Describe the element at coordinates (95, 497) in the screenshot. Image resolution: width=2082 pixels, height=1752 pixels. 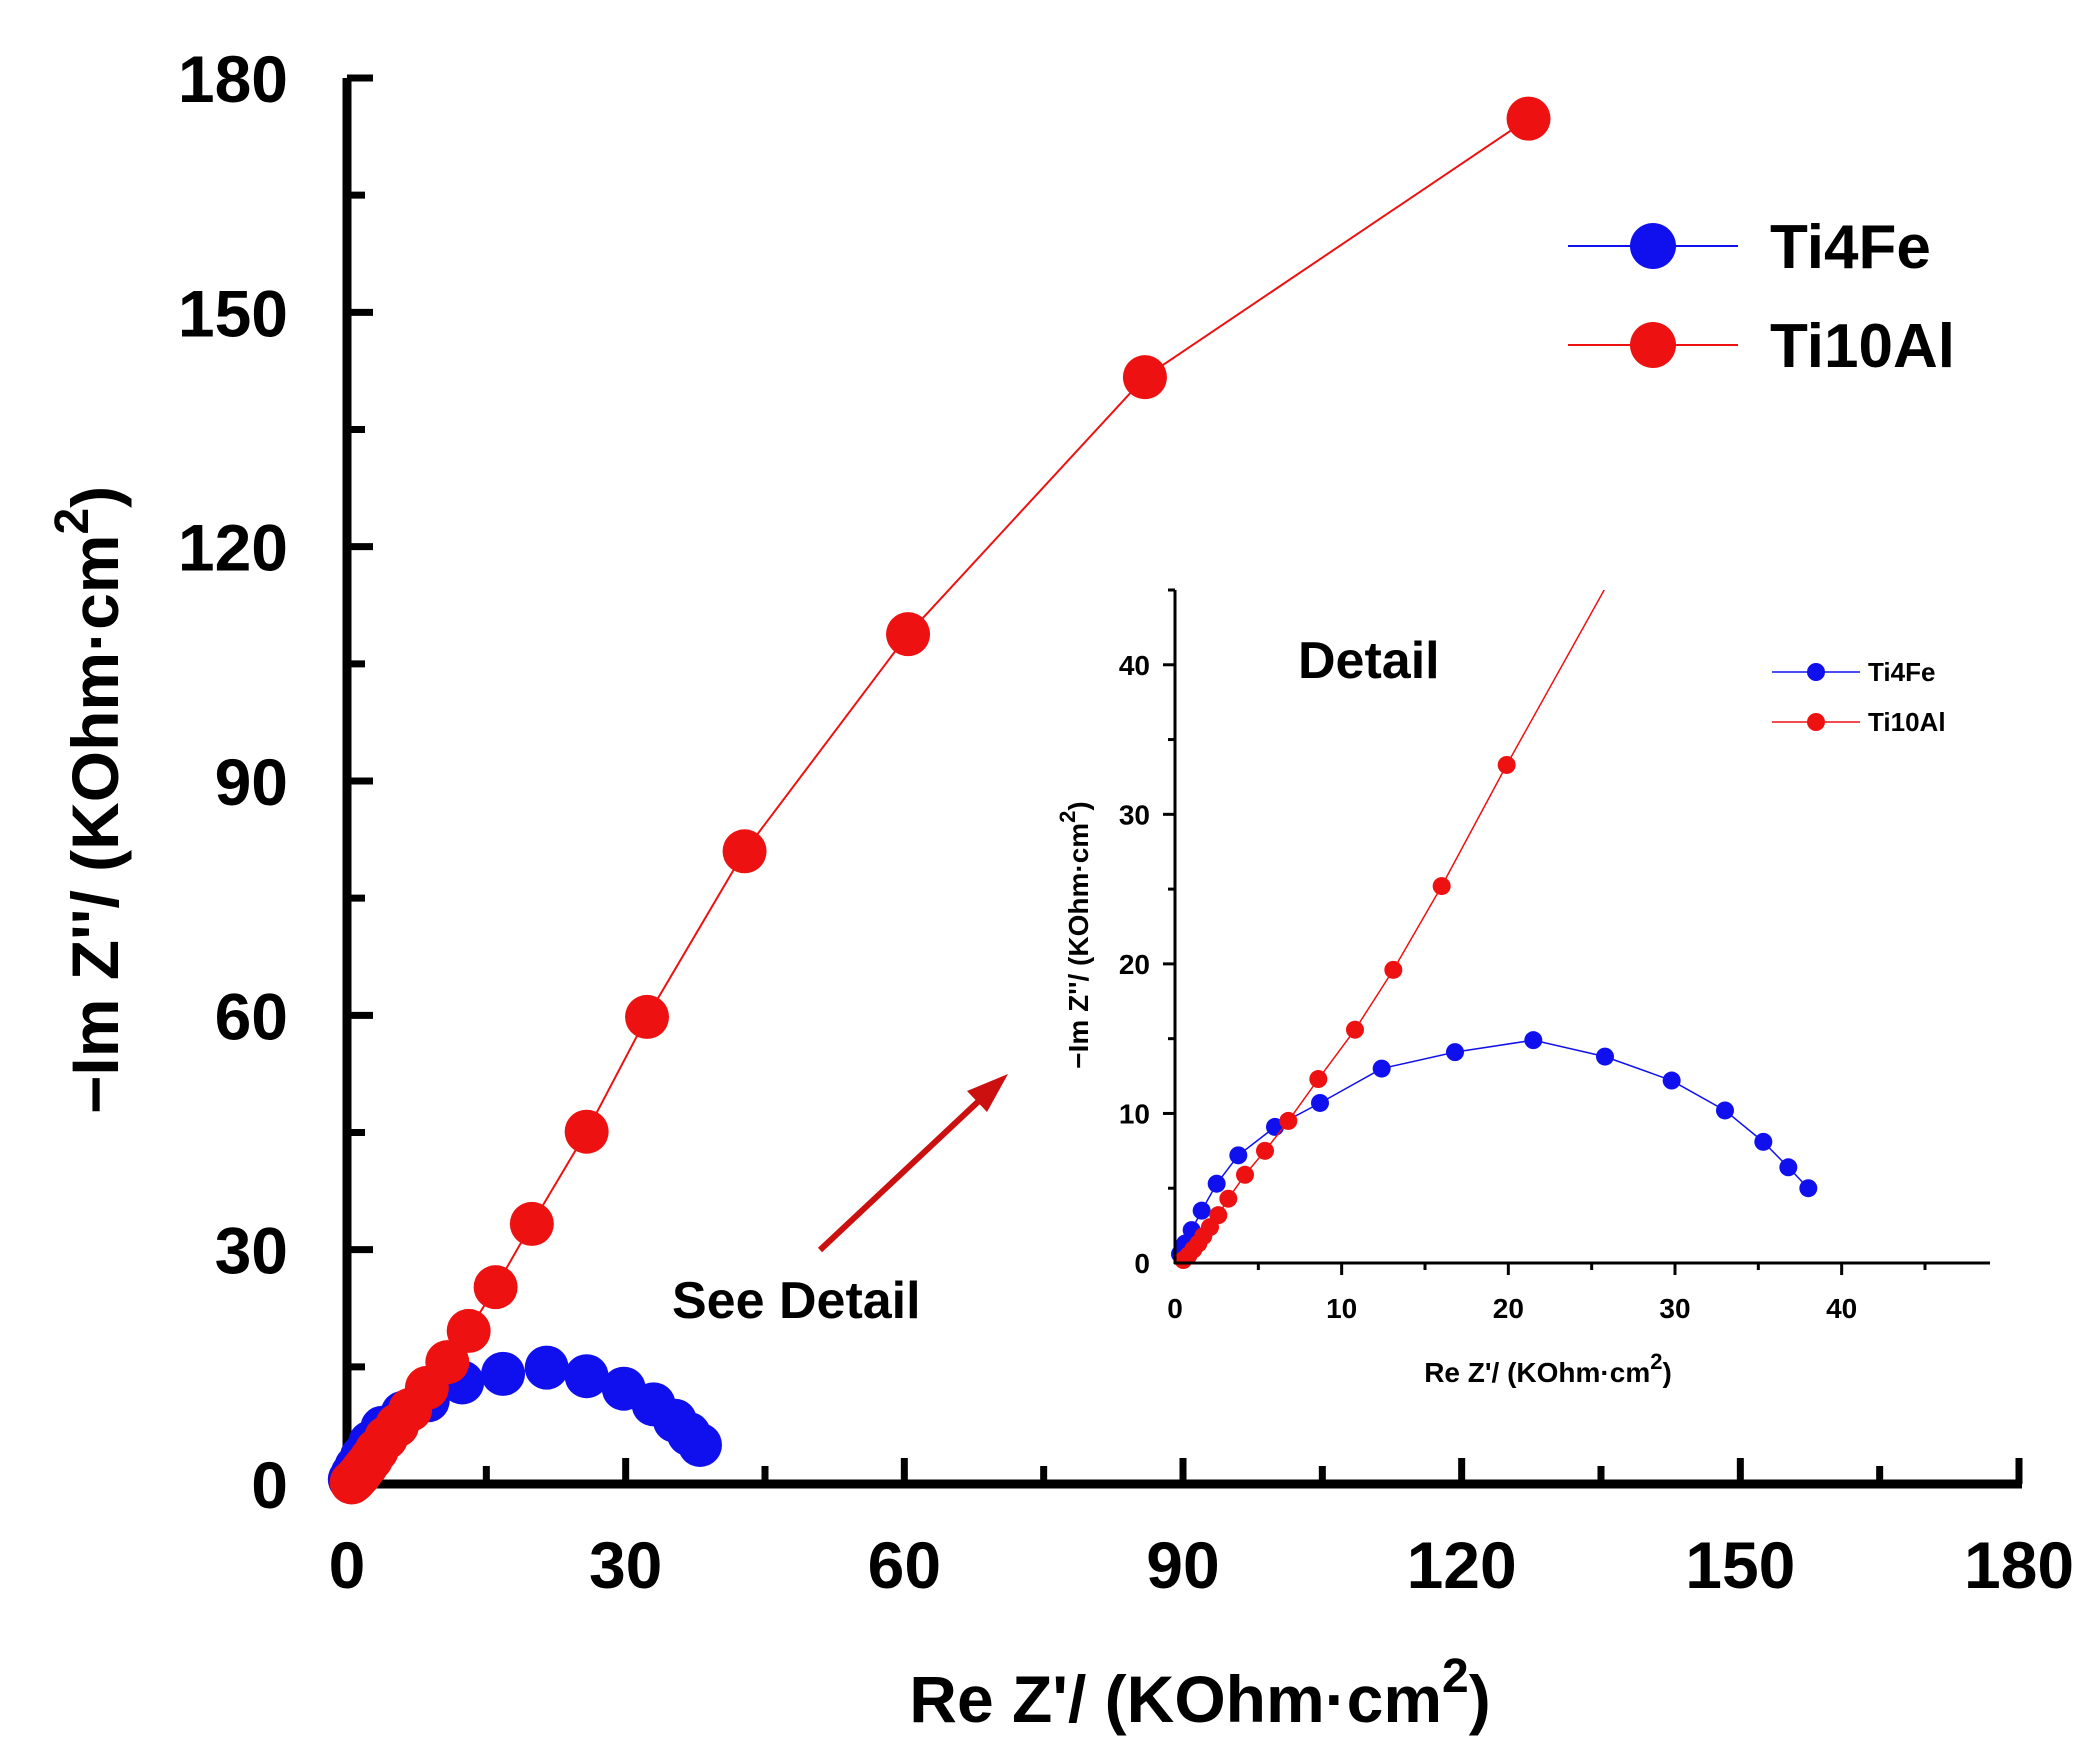
I see `main-y-axis-label-suffix: )` at that location.